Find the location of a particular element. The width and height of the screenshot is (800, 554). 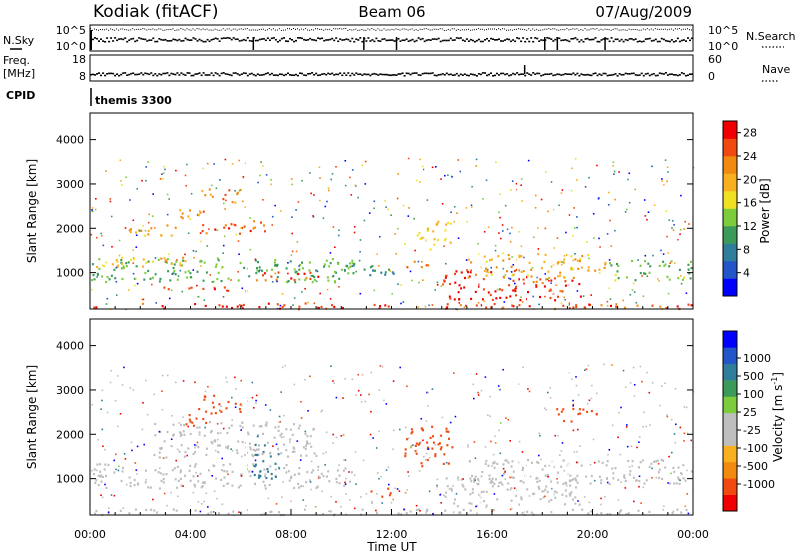

colorbar-segment is located at coordinates (730, 454).